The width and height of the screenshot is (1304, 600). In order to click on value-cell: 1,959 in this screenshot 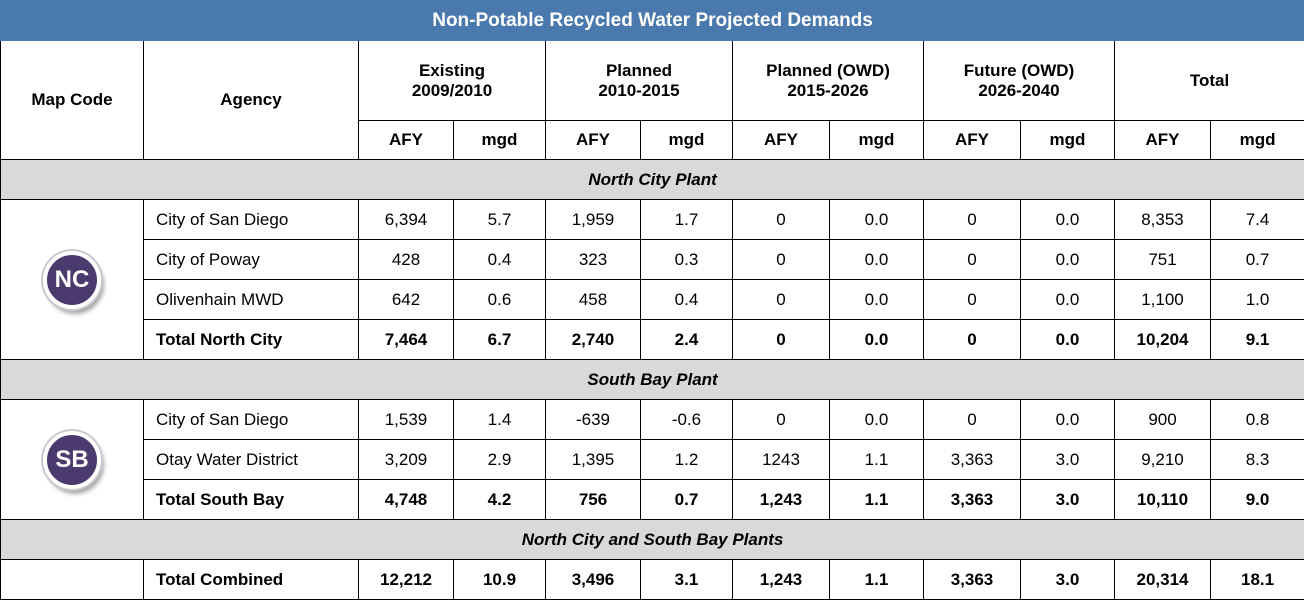, I will do `click(593, 220)`.